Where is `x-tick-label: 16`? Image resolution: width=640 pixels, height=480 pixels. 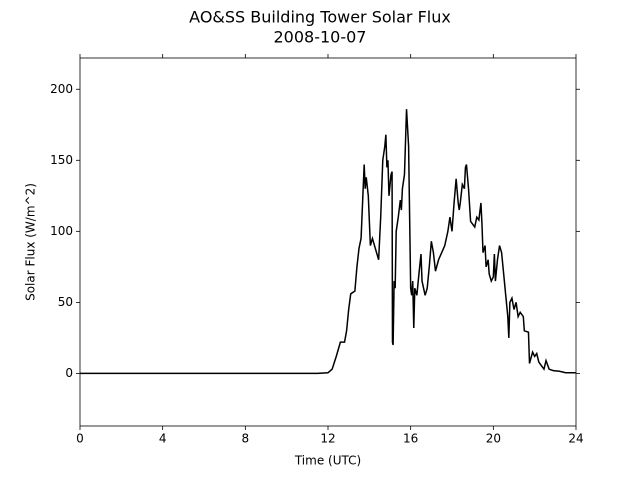 x-tick-label: 16 is located at coordinates (410, 439).